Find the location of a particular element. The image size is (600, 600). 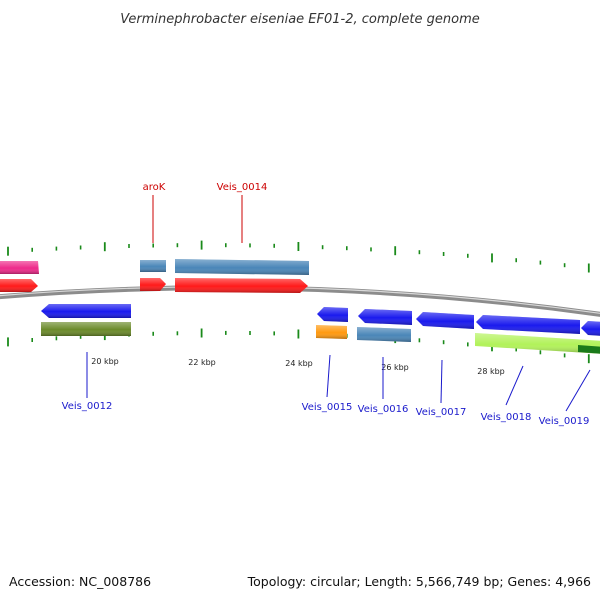

scale-label-20kbp: 20 kbp is located at coordinates (105, 361).